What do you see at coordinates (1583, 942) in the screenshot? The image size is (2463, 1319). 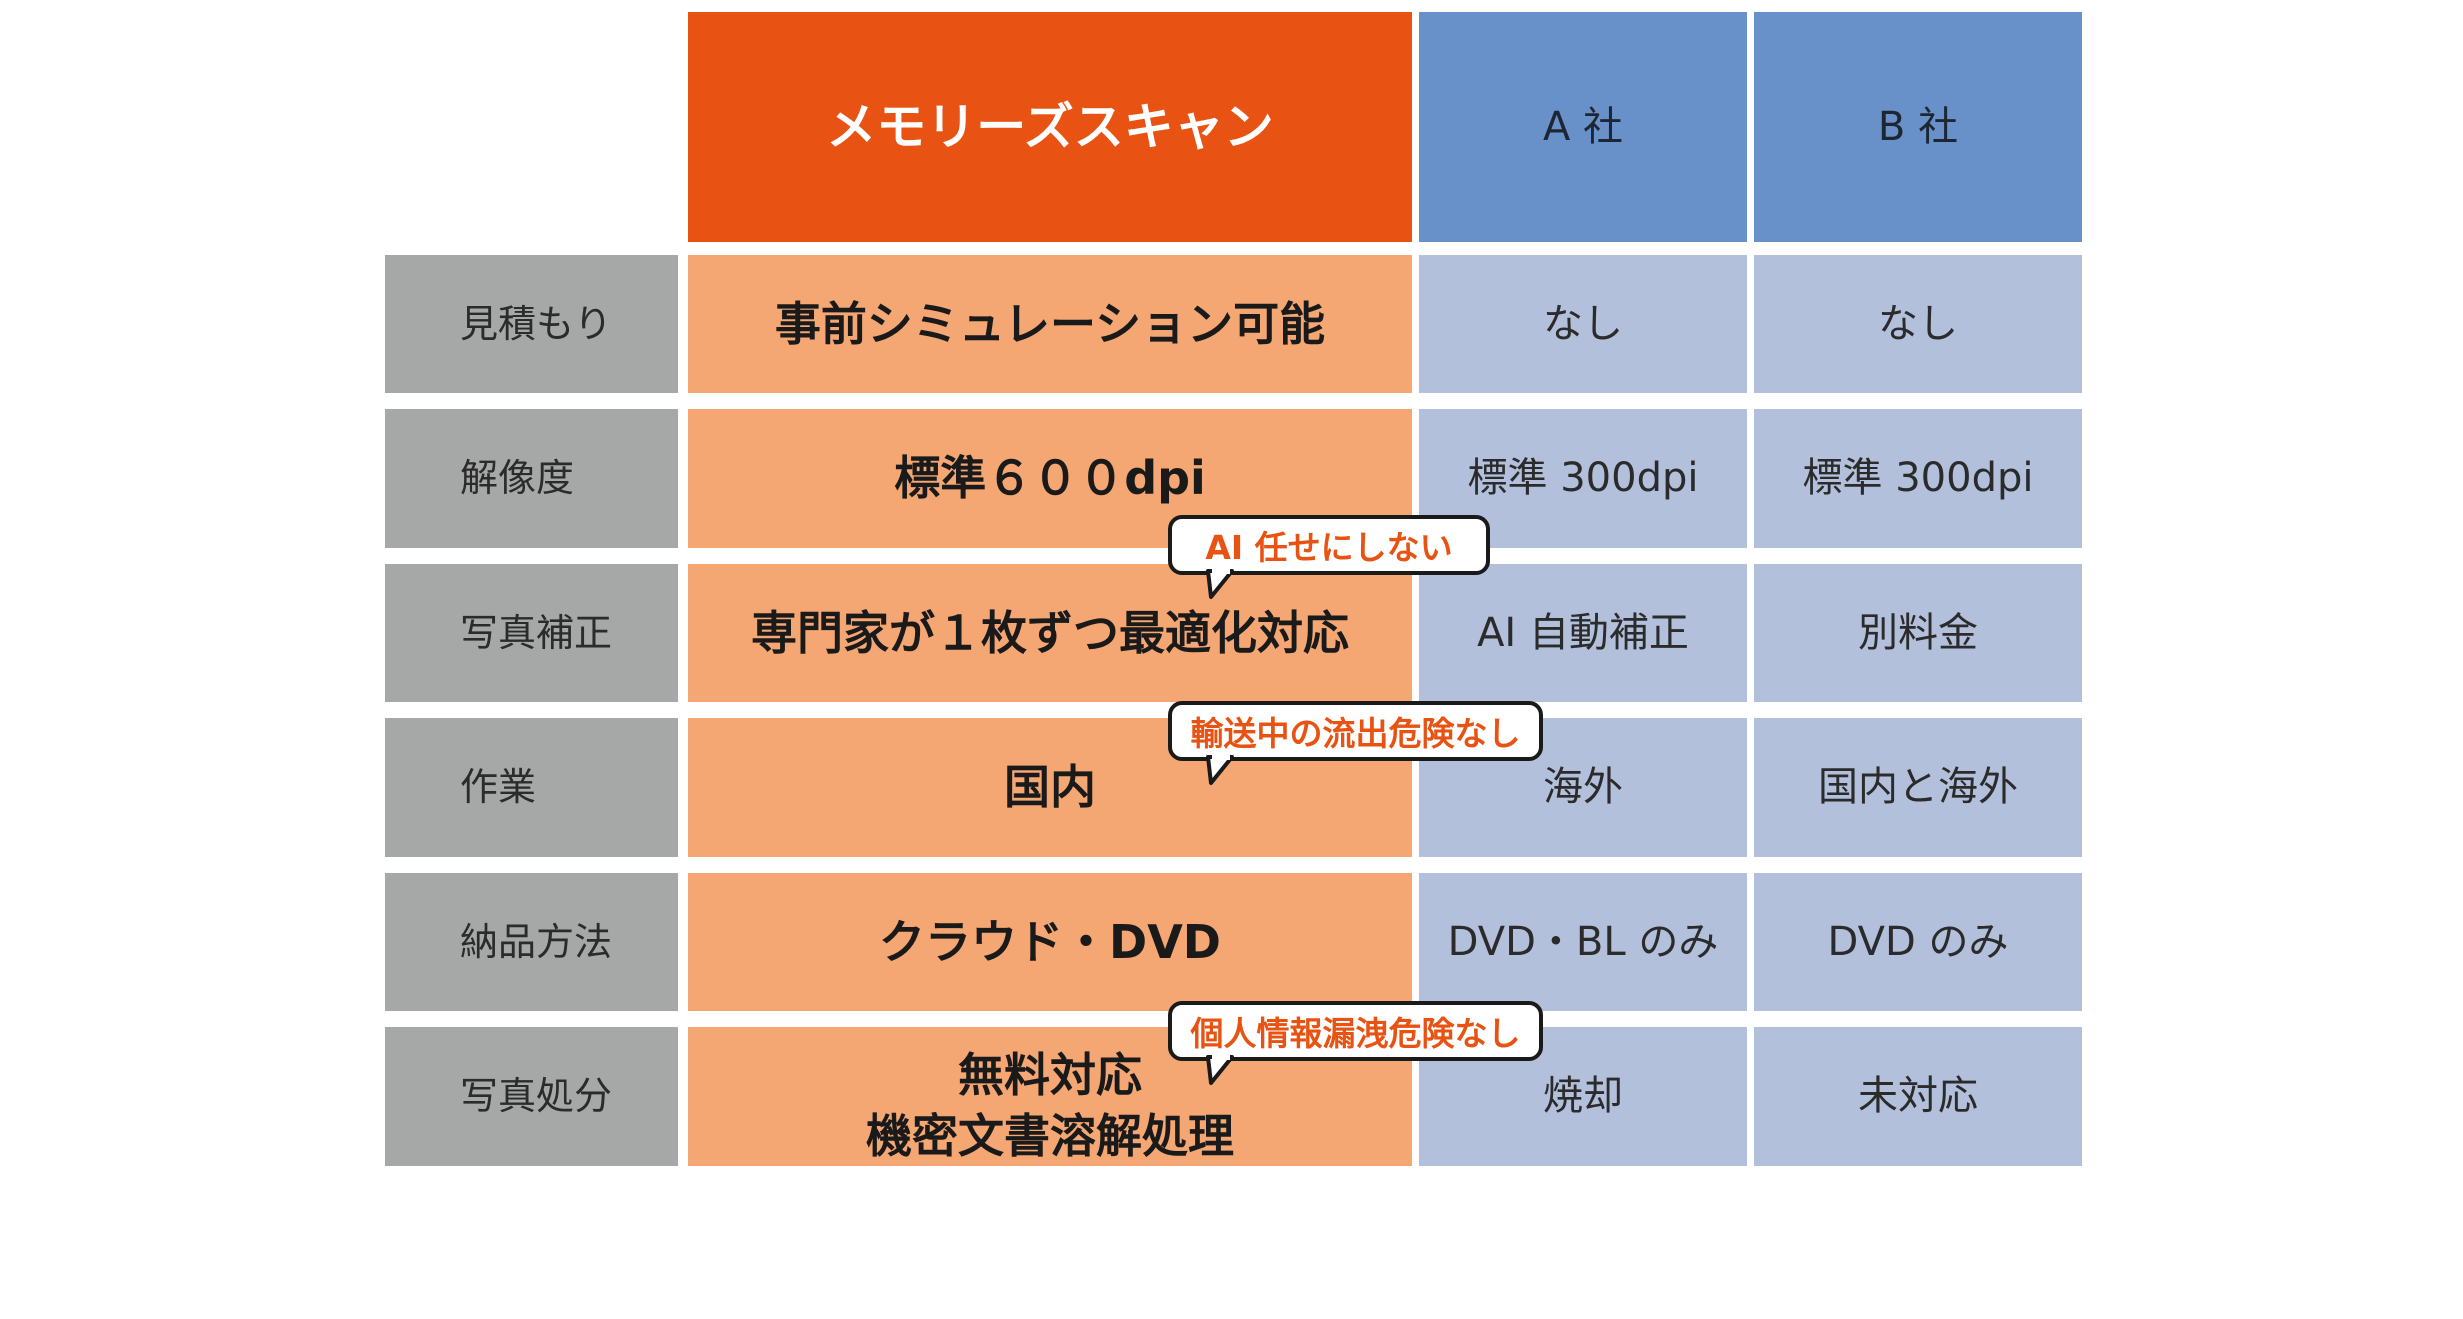 I see `company-a-delivery: DVD・BL のみ` at bounding box center [1583, 942].